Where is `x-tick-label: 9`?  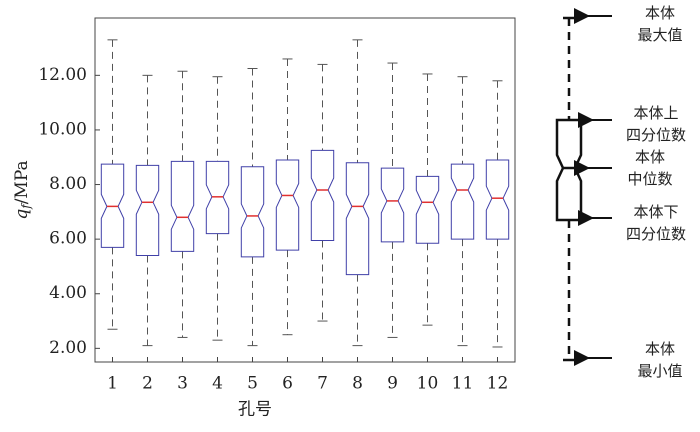
x-tick-label: 9 is located at coordinates (392, 384).